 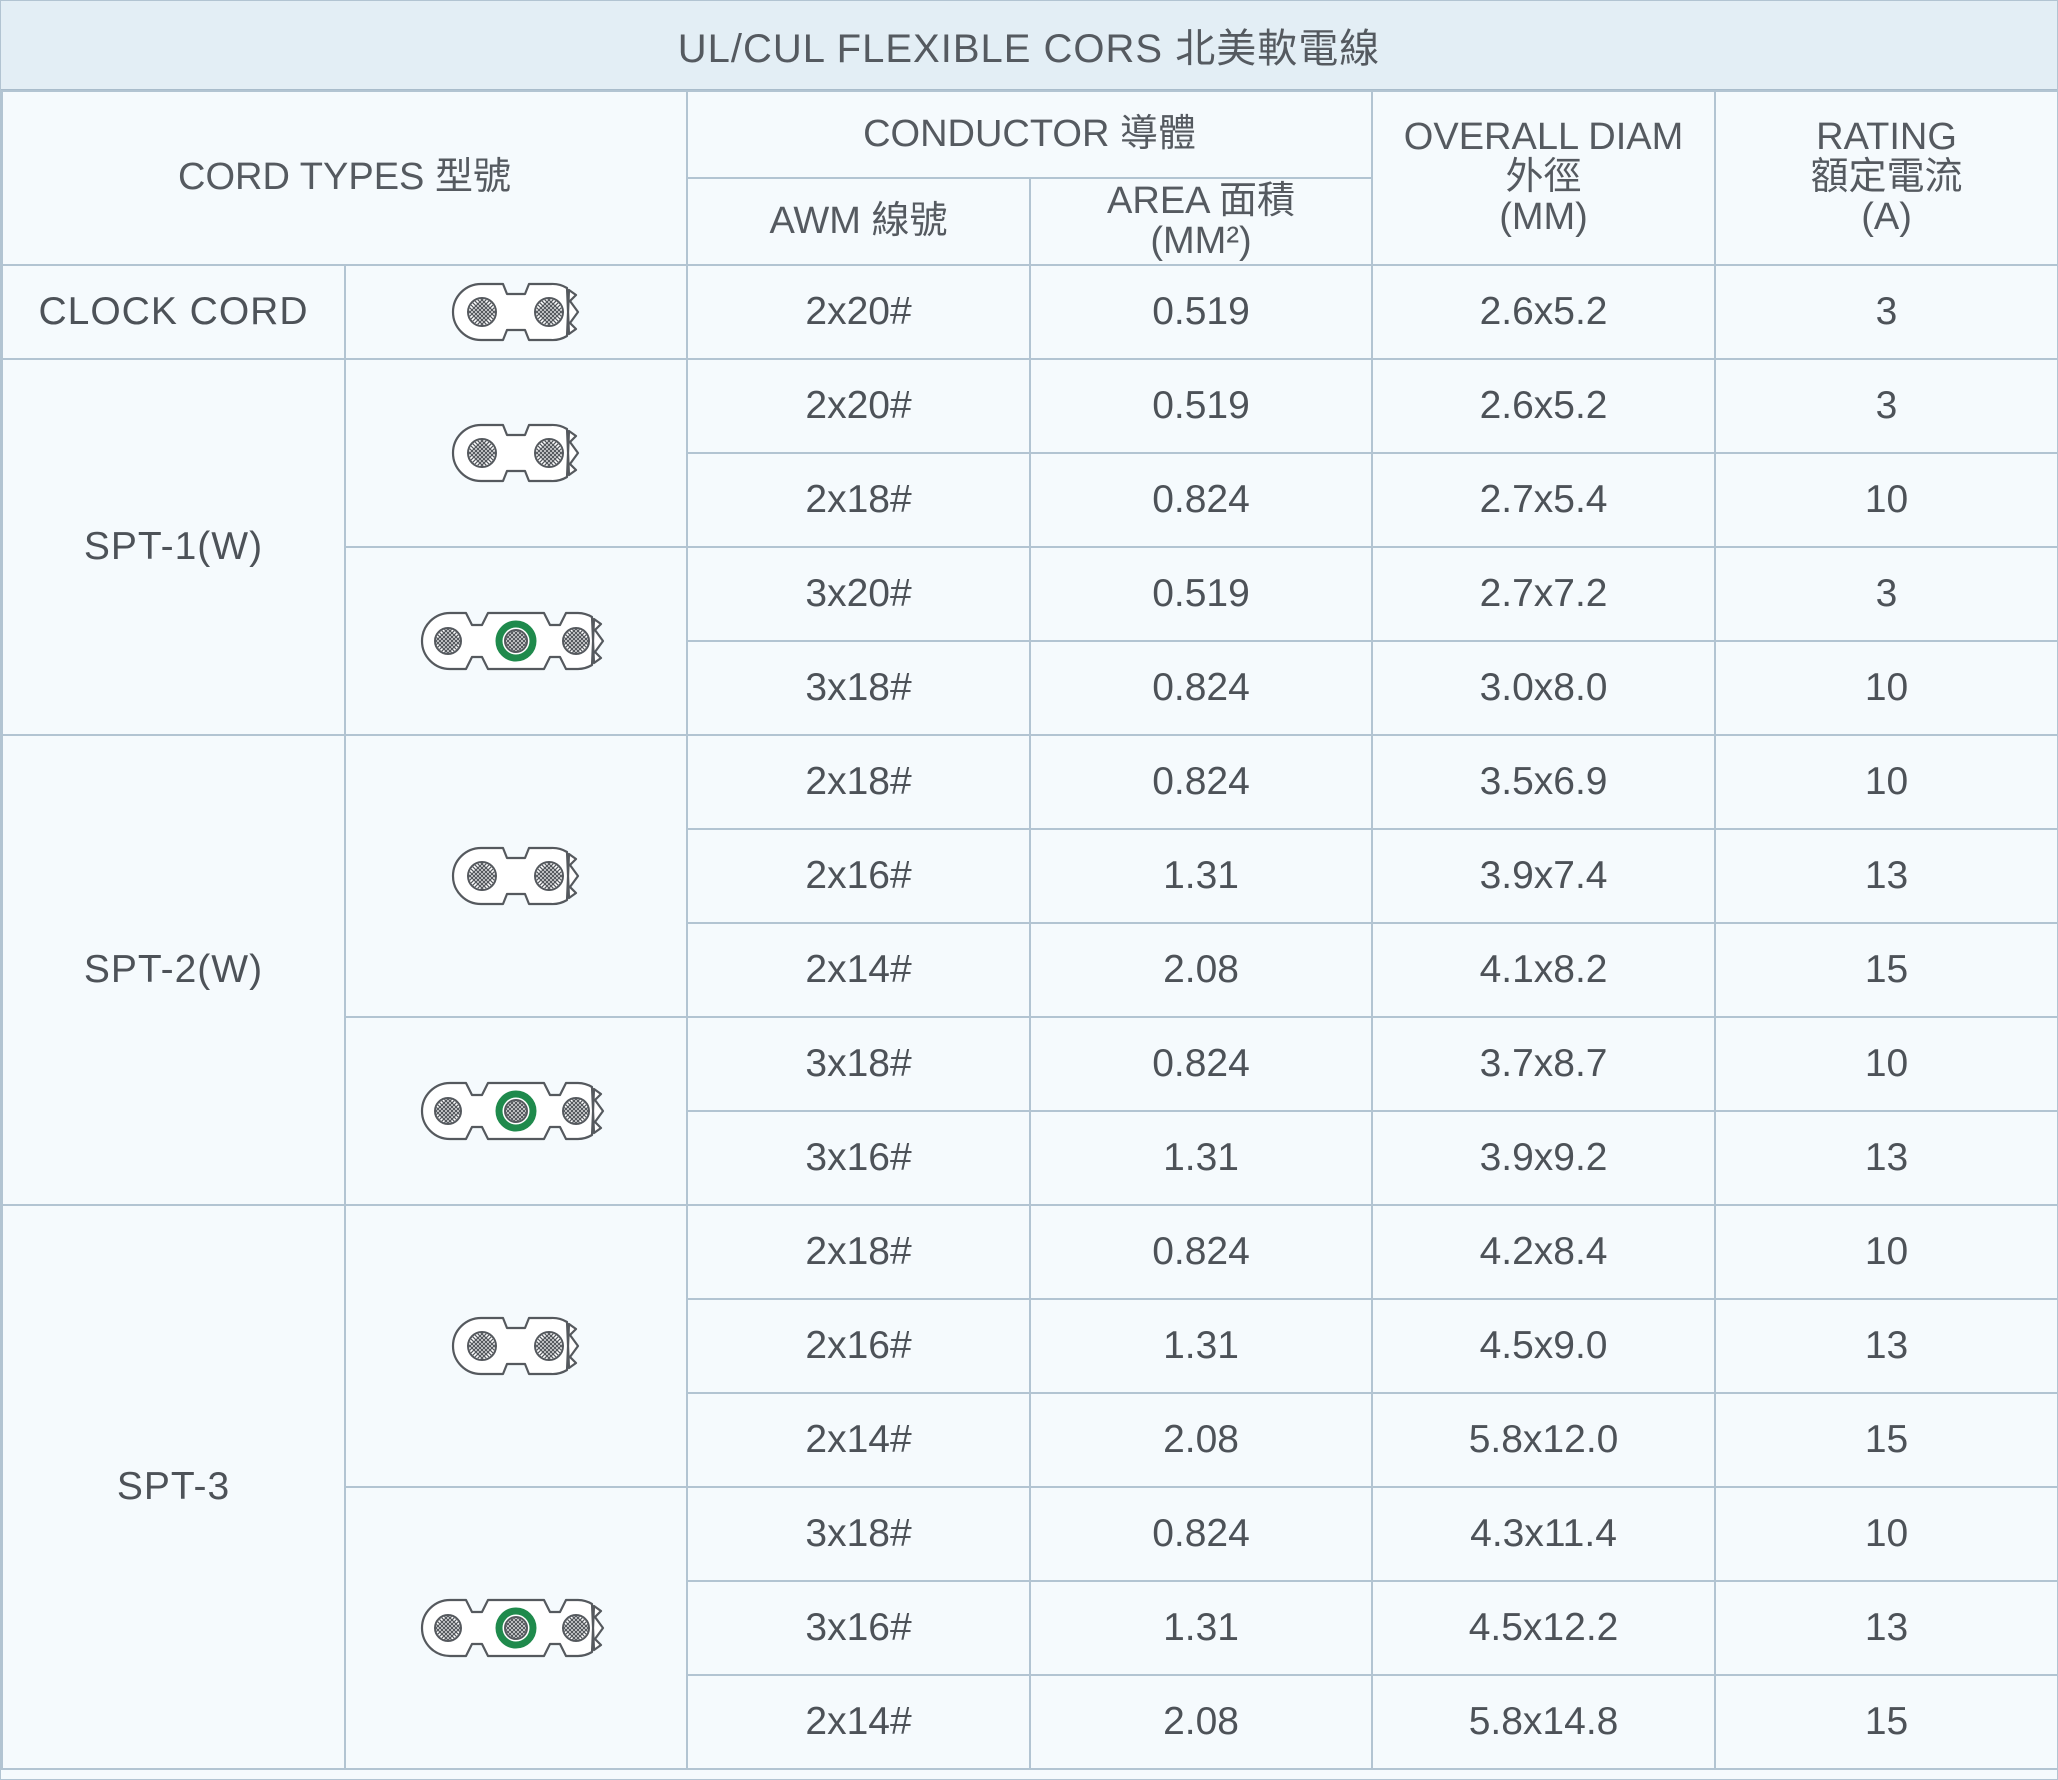 I want to click on diam-cell: 3.0x8.0, so click(x=1544, y=688).